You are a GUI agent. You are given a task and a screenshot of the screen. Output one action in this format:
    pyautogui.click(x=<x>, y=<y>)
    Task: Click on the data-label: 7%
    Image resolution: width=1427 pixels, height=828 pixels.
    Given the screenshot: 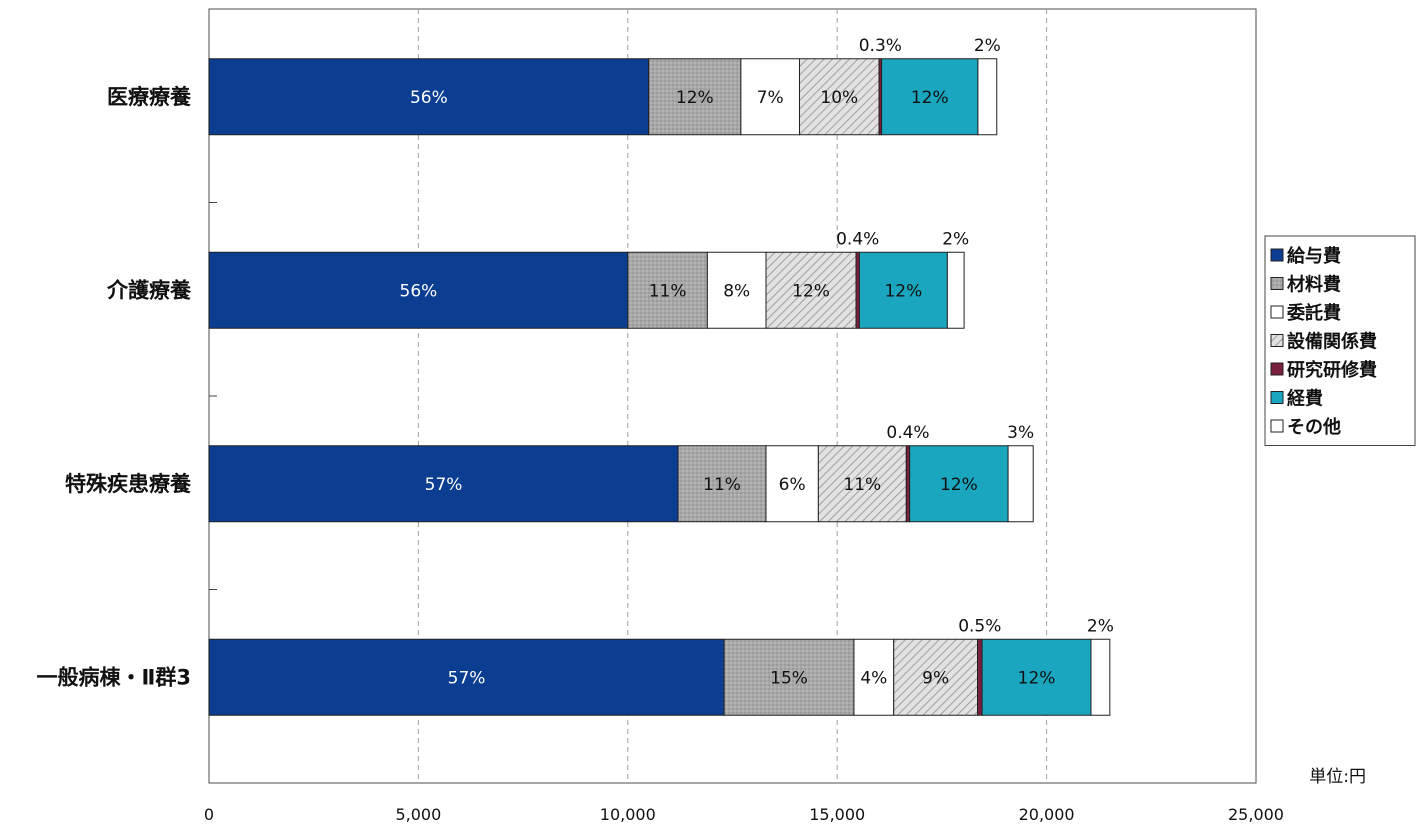 What is the action you would take?
    pyautogui.click(x=770, y=98)
    